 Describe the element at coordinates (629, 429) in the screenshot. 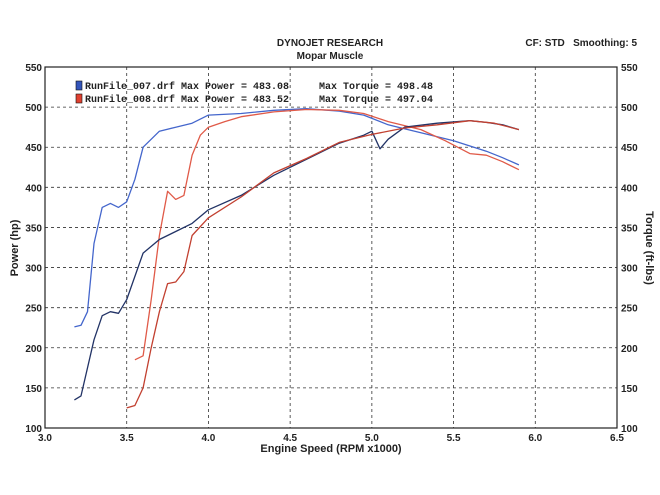

I see `y-tick-label-right: 100` at that location.